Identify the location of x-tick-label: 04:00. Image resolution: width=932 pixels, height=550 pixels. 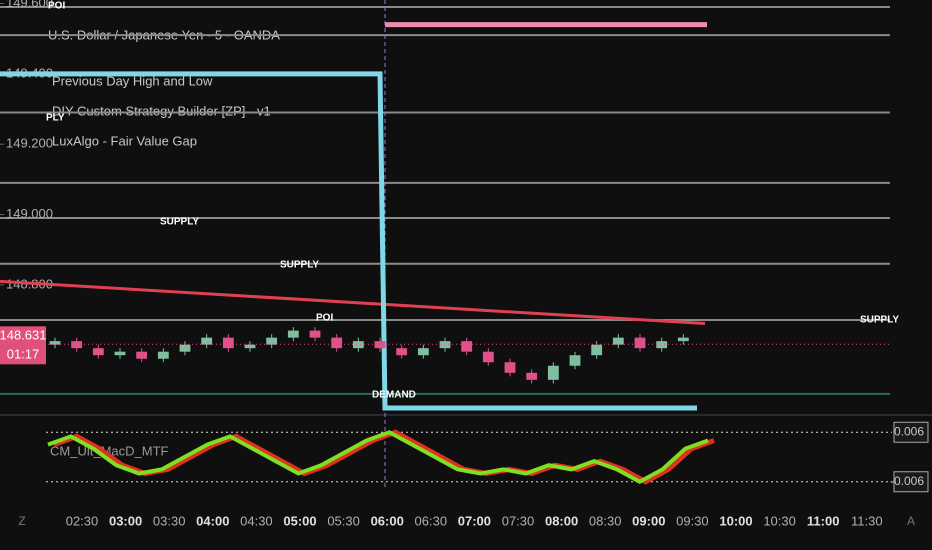
(212, 520).